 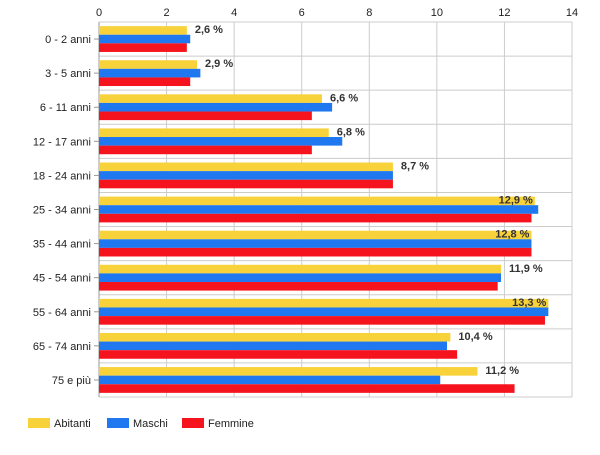 I want to click on data-label-5: 12,9 %, so click(x=516, y=201).